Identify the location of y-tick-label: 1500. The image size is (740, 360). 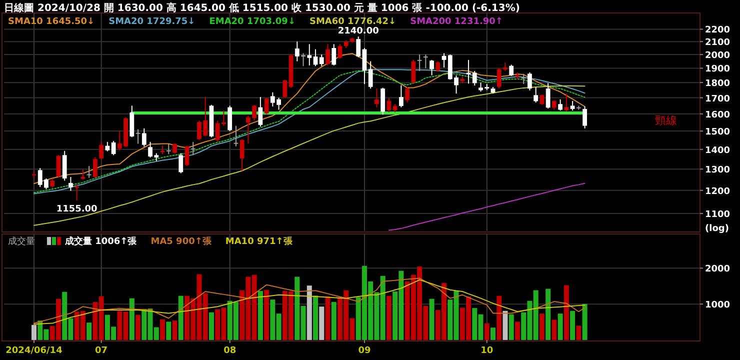
(717, 133).